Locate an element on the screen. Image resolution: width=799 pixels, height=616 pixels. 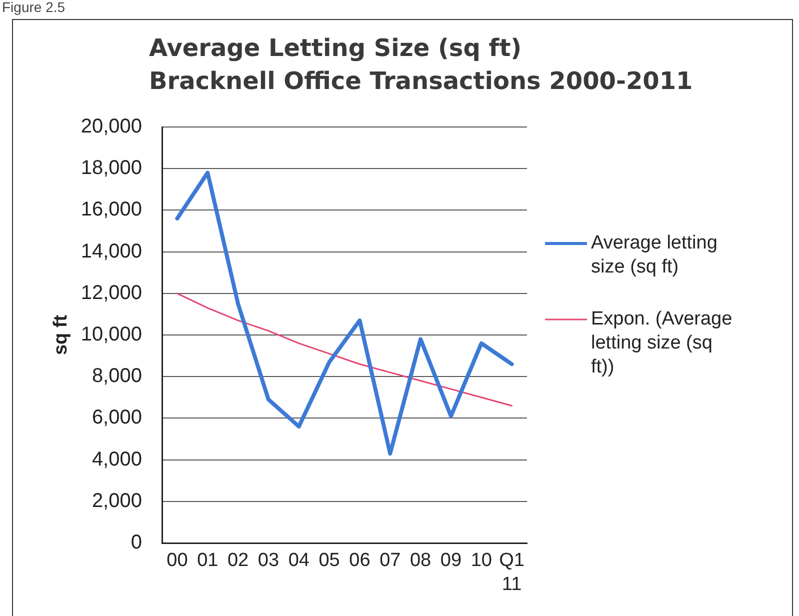
legend-label: Average letting size (sq ft) is located at coordinates (654, 255).